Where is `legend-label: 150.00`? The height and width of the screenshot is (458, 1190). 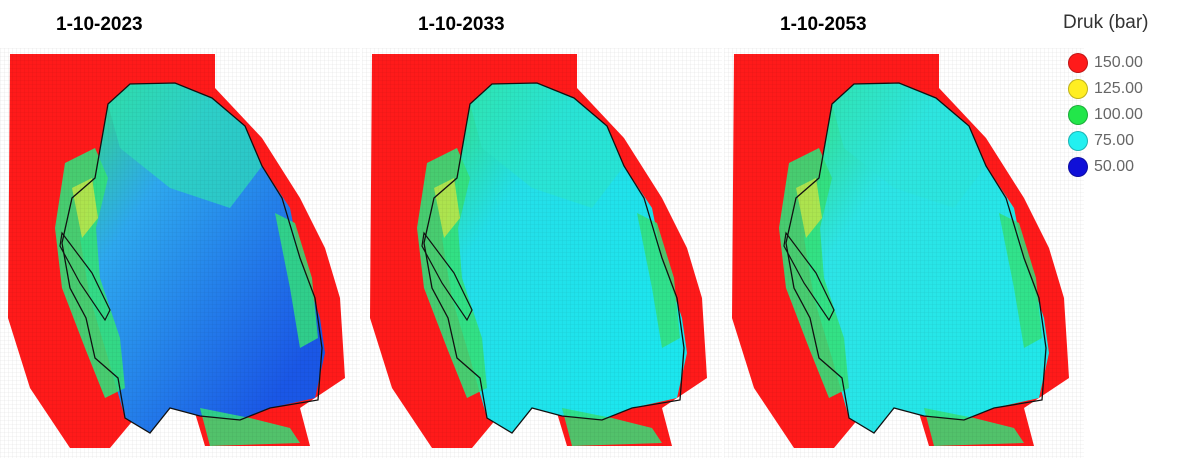 legend-label: 150.00 is located at coordinates (1118, 62).